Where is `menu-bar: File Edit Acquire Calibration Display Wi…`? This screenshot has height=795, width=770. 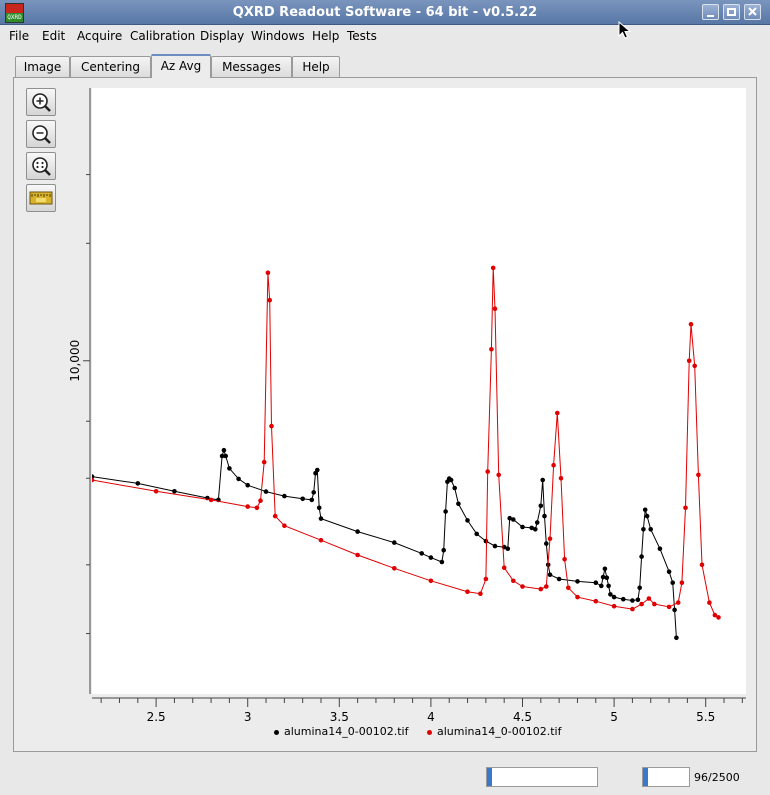 menu-bar: File Edit Acquire Calibration Display Wi… is located at coordinates (385, 36).